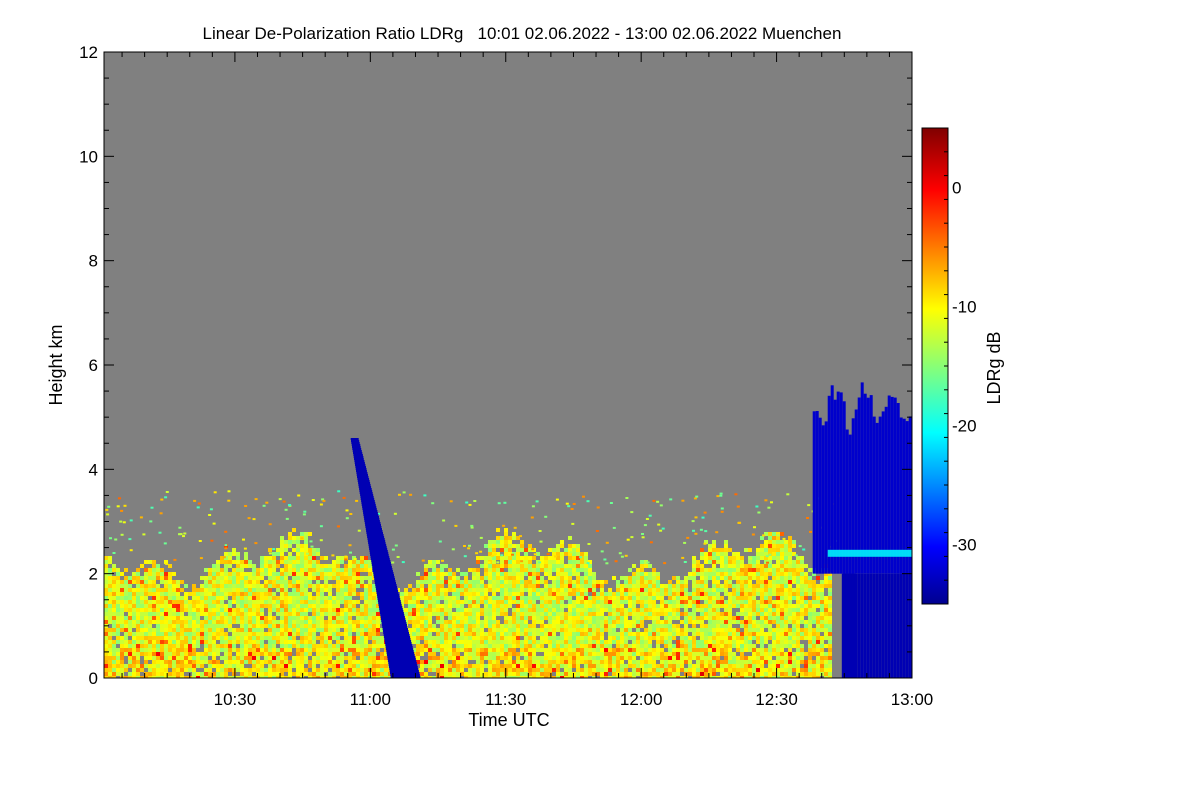 The image size is (1200, 800). What do you see at coordinates (964, 545) in the screenshot?
I see `colorbar-tick-label: -30` at bounding box center [964, 545].